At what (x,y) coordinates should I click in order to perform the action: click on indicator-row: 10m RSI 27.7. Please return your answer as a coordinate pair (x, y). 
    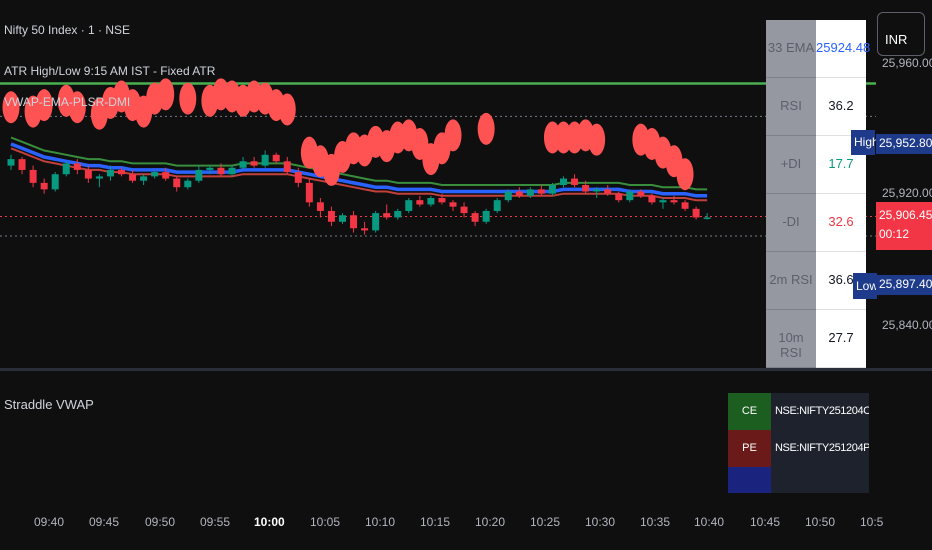
    Looking at the image, I should click on (816, 339).